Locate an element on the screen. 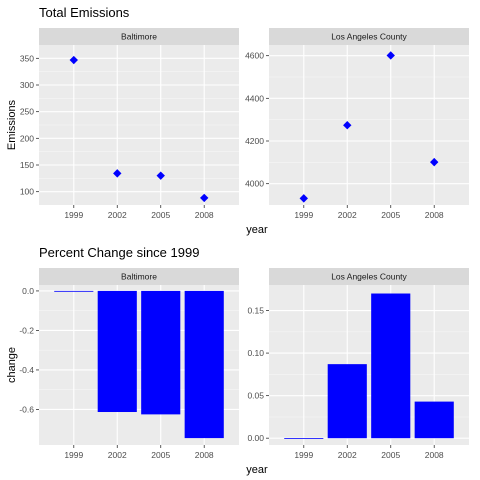  y-axis-title-change: change is located at coordinates (12, 365).